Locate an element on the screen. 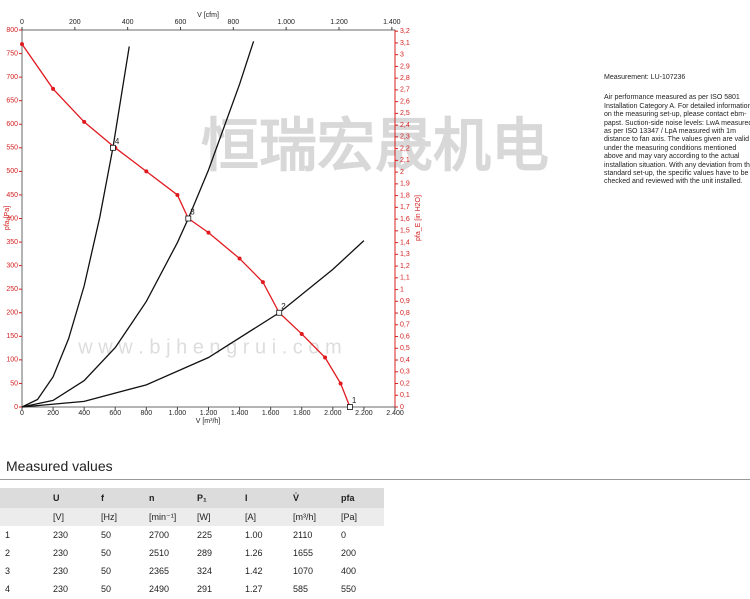 Image resolution: width=750 pixels, height=599 pixels. y-tick-label: 800 is located at coordinates (12, 30).